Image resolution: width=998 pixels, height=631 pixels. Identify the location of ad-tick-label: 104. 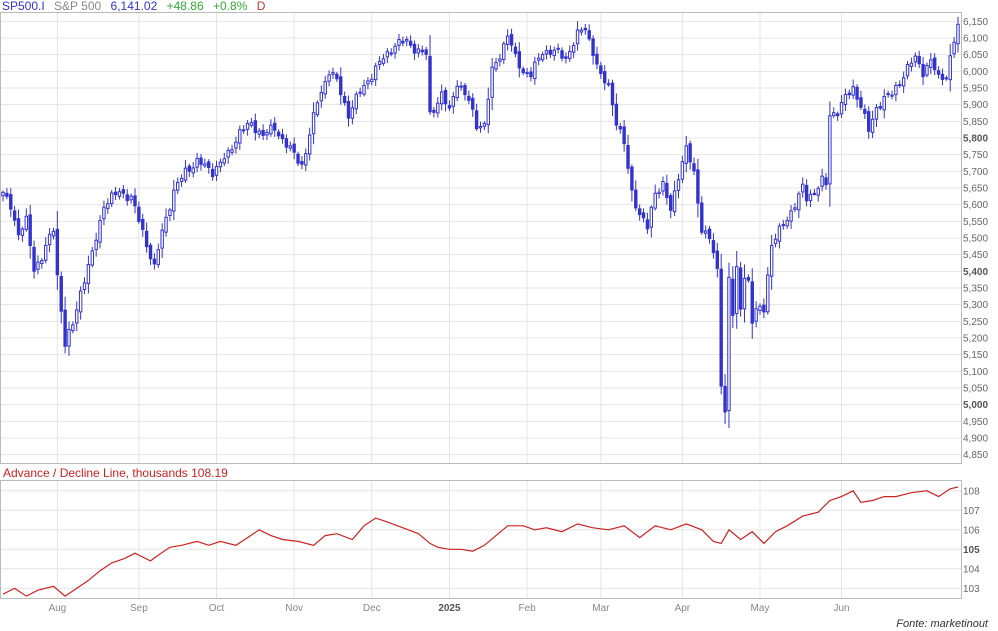
(971, 569).